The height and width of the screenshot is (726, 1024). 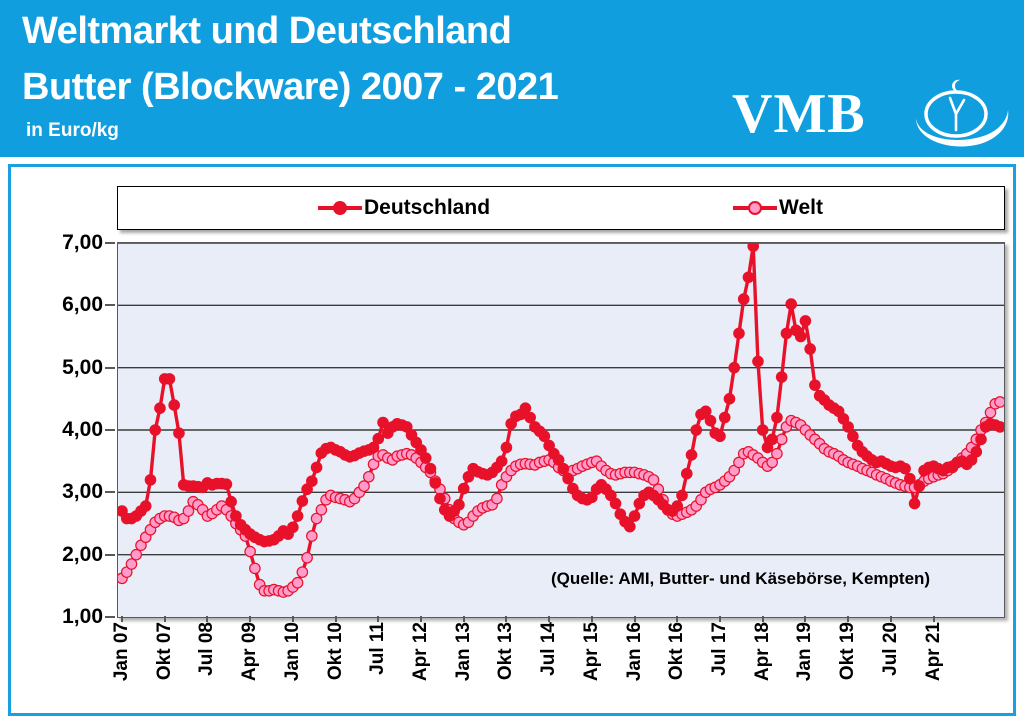 I want to click on x-tick-label: Apr 12, so click(x=420, y=652).